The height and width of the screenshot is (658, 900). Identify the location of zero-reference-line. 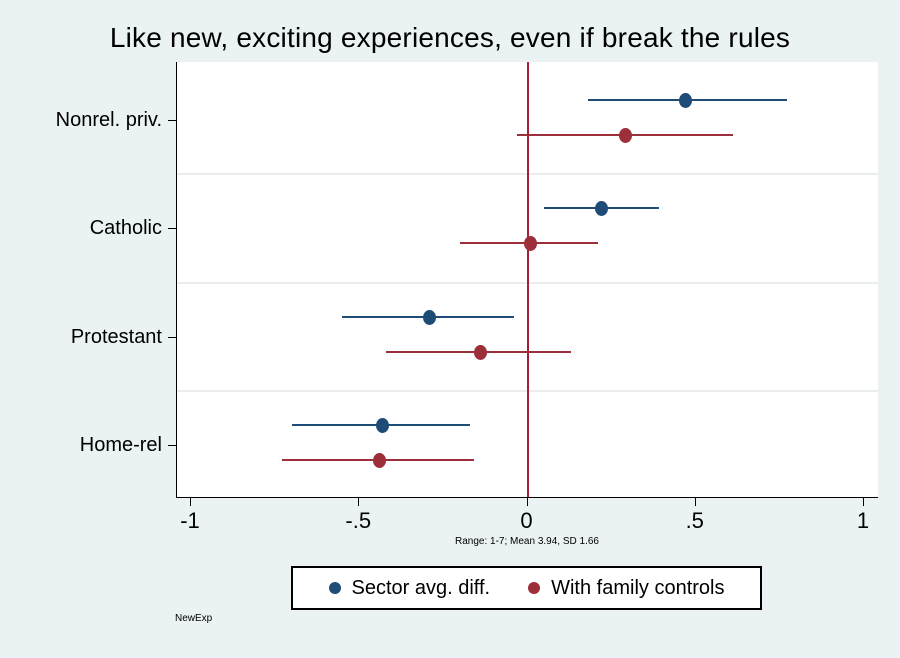
(527, 279).